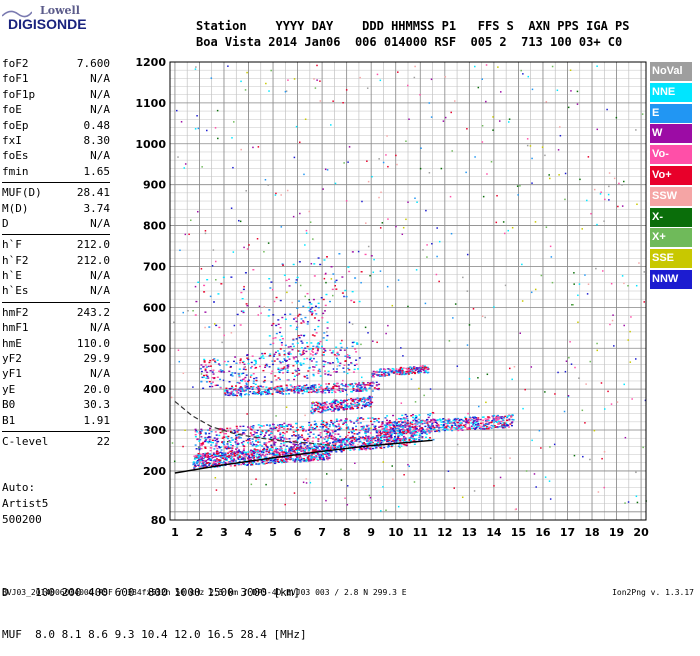  What do you see at coordinates (371, 532) in the screenshot?
I see `x-tick-label: 9` at bounding box center [371, 532].